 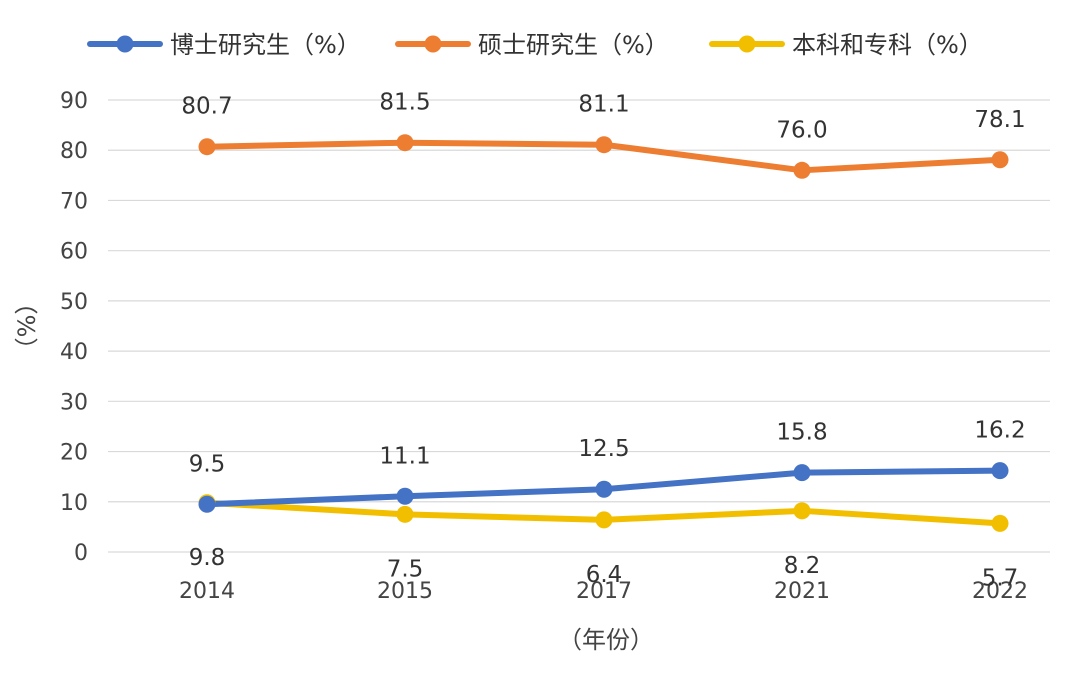 What do you see at coordinates (405, 569) in the screenshot?
I see `data-label: 7.5` at bounding box center [405, 569].